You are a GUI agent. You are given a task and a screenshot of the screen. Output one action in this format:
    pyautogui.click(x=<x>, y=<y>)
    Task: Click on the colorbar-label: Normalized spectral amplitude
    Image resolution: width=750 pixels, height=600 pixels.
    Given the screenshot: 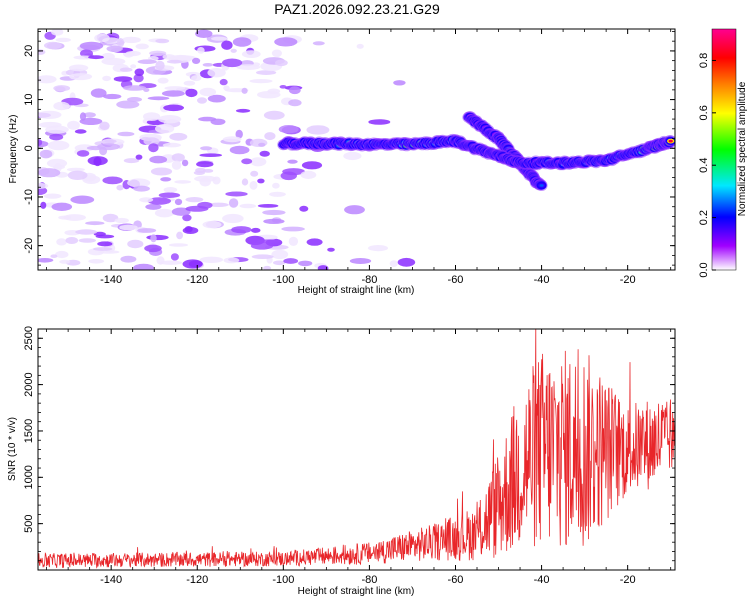 What is the action you would take?
    pyautogui.click(x=742, y=148)
    